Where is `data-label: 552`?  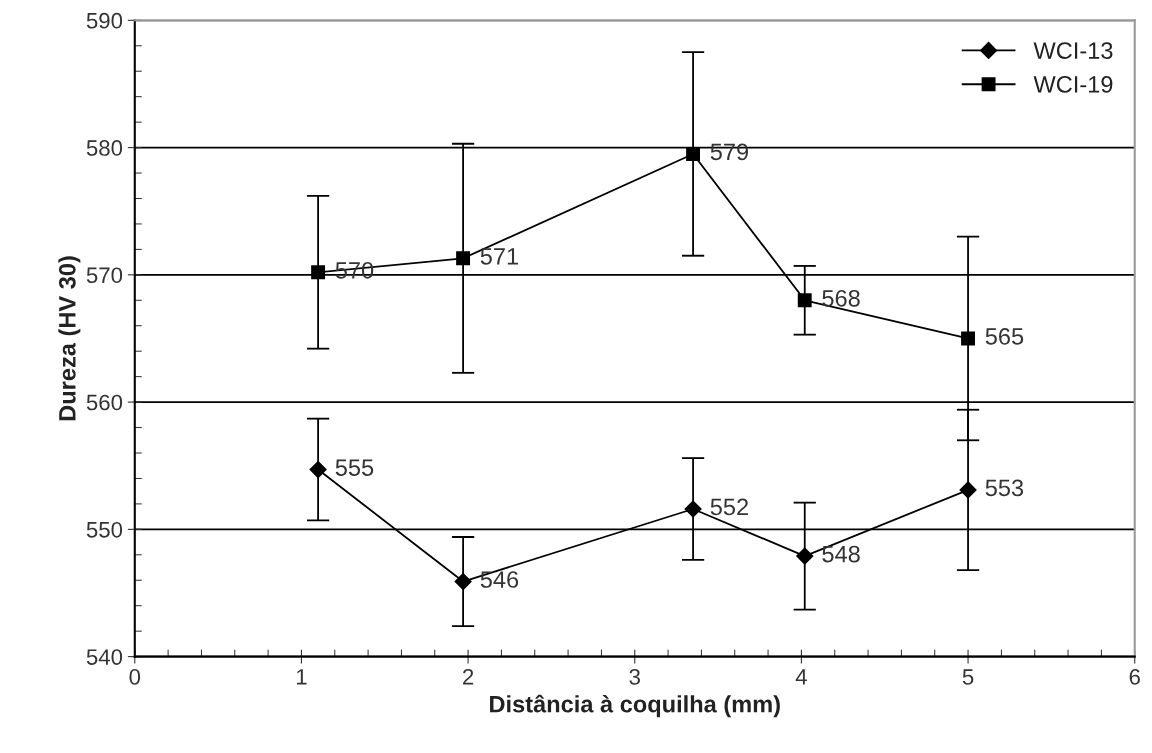
data-label: 552 is located at coordinates (729, 507).